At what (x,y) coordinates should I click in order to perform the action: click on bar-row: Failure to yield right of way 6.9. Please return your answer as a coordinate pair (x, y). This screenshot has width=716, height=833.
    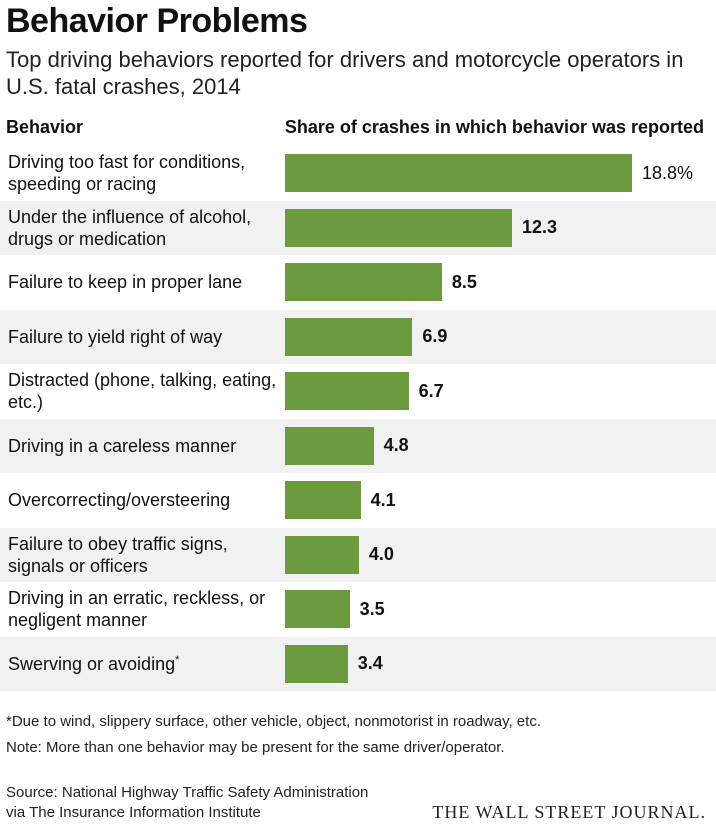
    Looking at the image, I should click on (358, 336).